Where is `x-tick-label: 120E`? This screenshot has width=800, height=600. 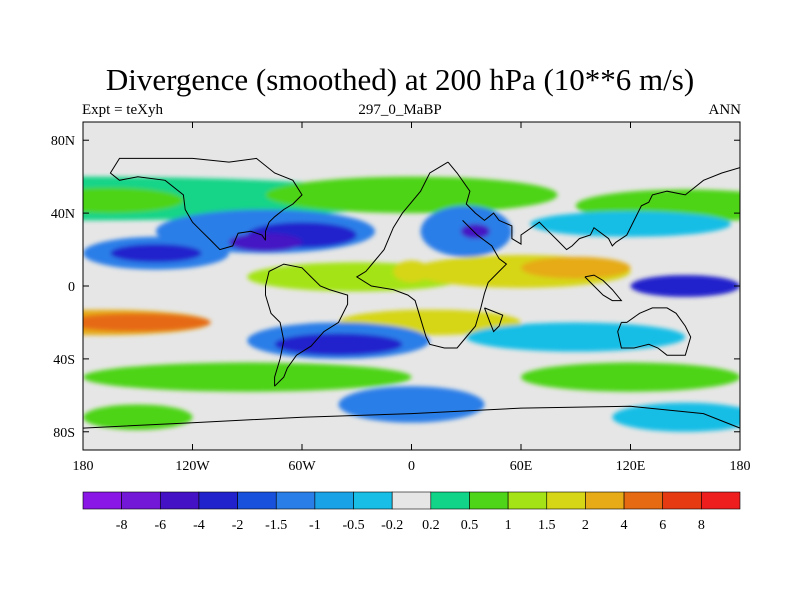 x-tick-label: 120E is located at coordinates (631, 466).